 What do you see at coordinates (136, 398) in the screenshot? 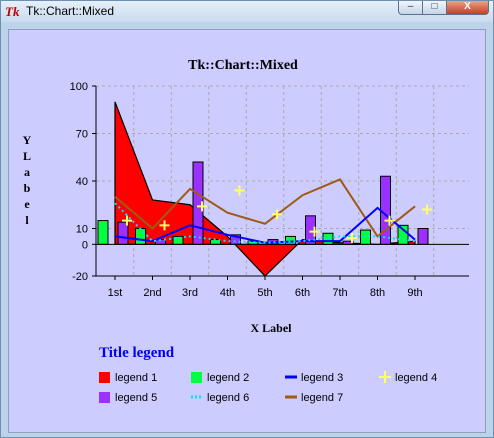
I see `legend-label: legend 5` at bounding box center [136, 398].